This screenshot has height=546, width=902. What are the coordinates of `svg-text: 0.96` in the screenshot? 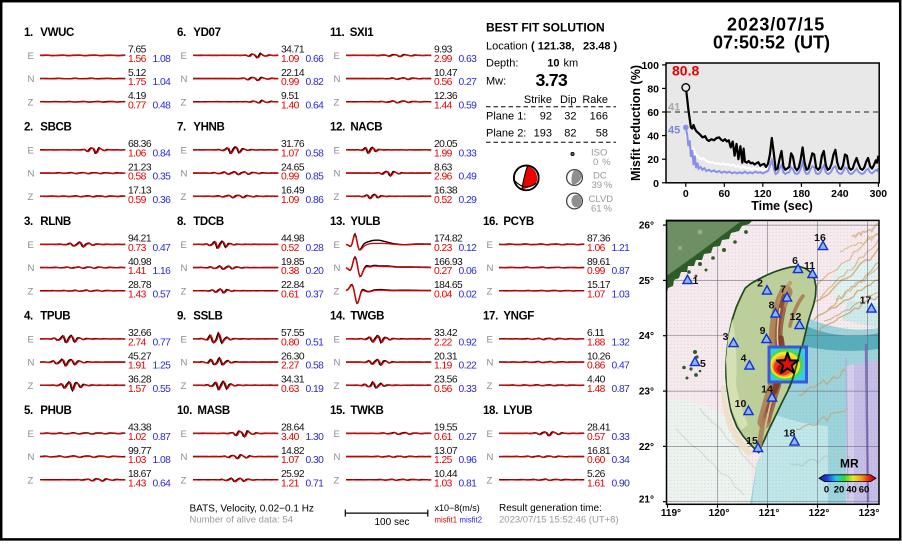 It's located at (468, 460).